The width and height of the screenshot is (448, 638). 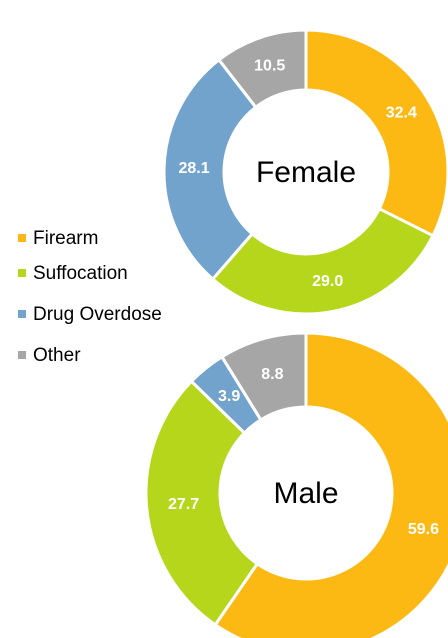 What do you see at coordinates (272, 374) in the screenshot?
I see `value-label: 8.8` at bounding box center [272, 374].